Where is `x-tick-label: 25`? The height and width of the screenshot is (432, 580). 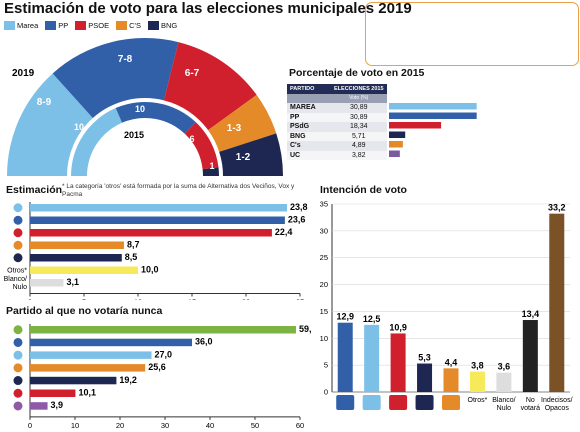
x-tick-label: 25 is located at coordinates (300, 299).